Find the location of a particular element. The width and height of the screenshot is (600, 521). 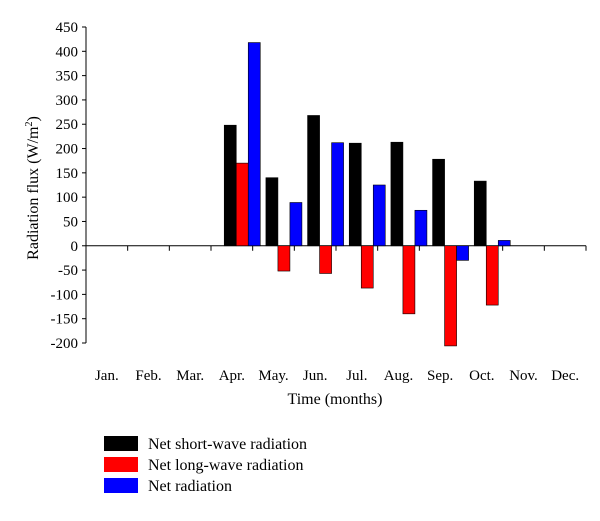

y-tick-label: -100 is located at coordinates (65, 295).